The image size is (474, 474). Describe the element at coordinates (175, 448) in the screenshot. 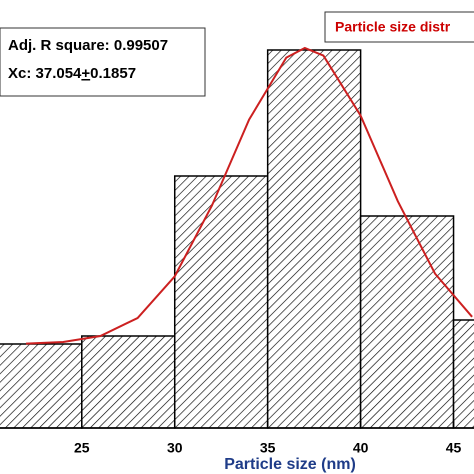

I see `x-tick-label: 30` at that location.